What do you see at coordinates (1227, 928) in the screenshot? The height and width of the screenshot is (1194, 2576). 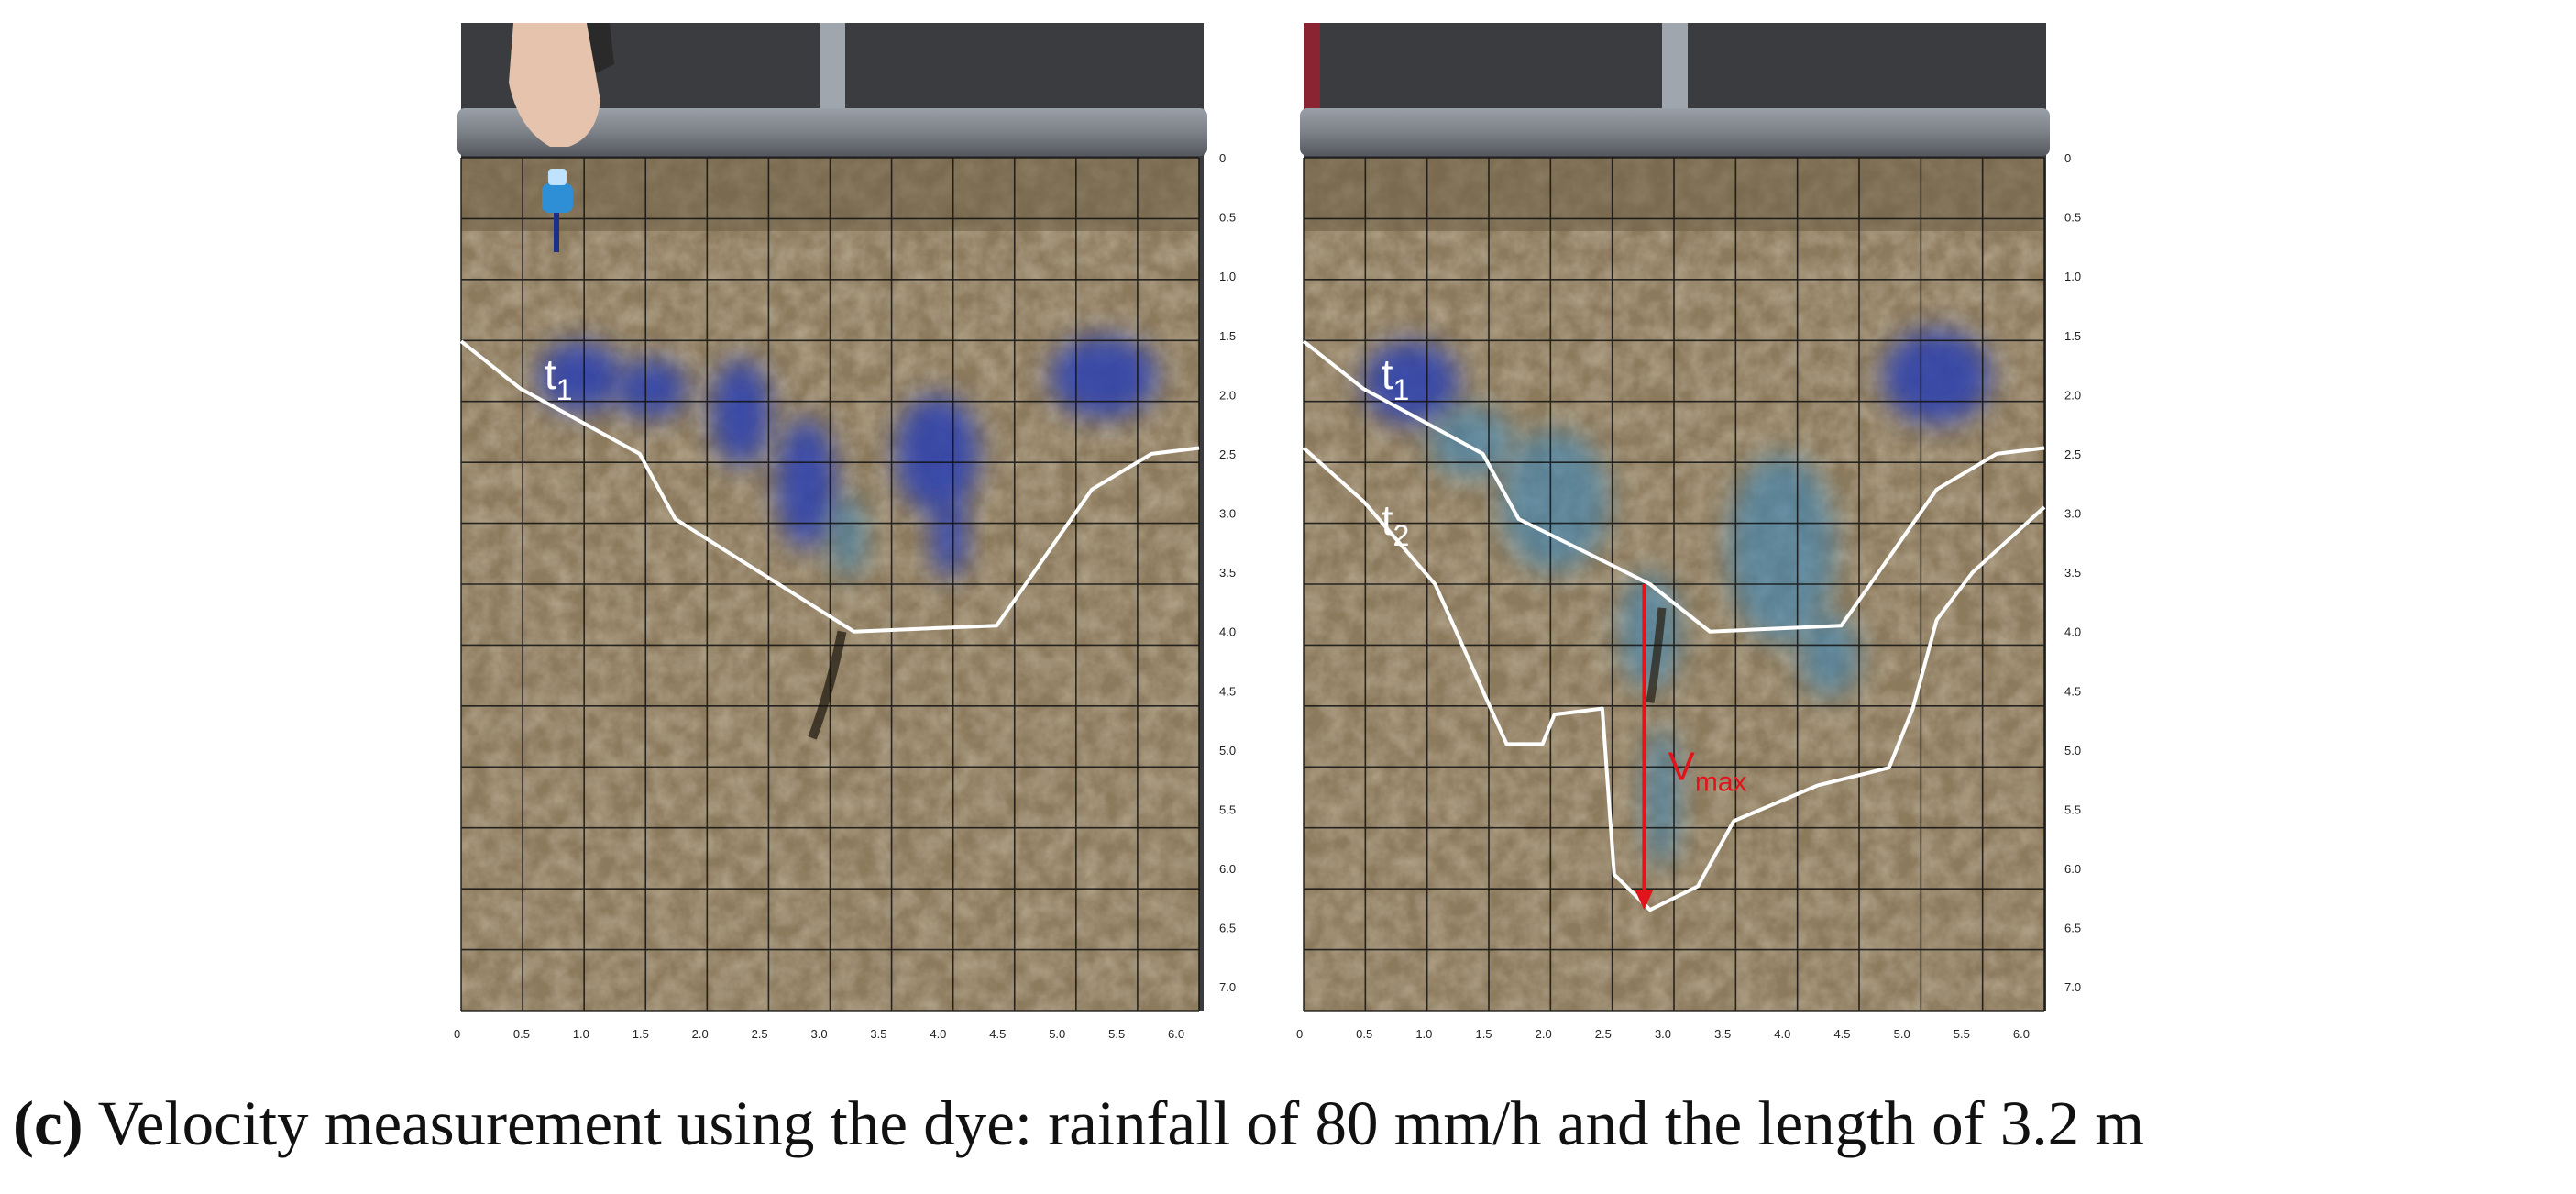 I see `y-tick-label: 6.5` at bounding box center [1227, 928].